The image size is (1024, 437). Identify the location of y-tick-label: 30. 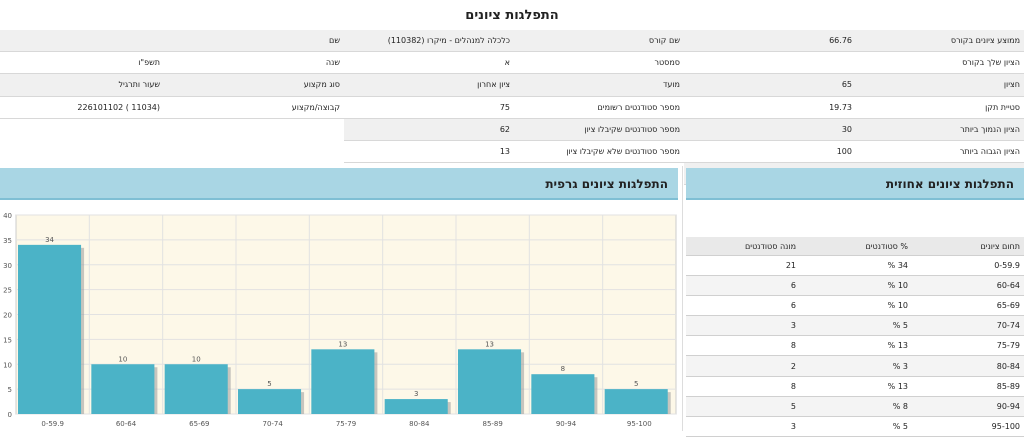
(7, 266).